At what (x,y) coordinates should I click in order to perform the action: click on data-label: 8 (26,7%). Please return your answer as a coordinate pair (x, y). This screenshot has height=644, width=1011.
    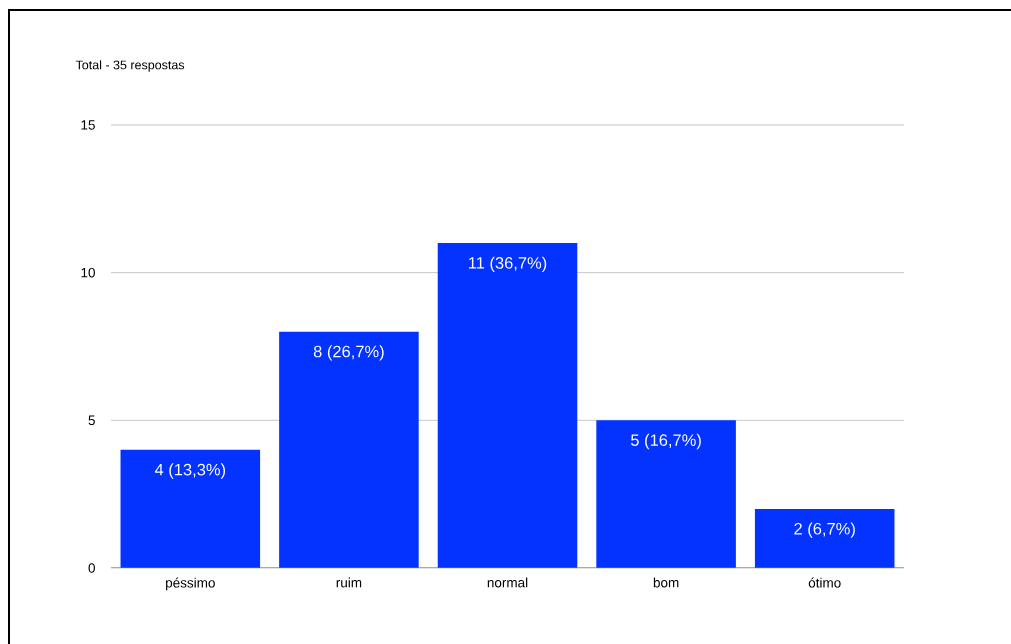
    Looking at the image, I should click on (348, 353).